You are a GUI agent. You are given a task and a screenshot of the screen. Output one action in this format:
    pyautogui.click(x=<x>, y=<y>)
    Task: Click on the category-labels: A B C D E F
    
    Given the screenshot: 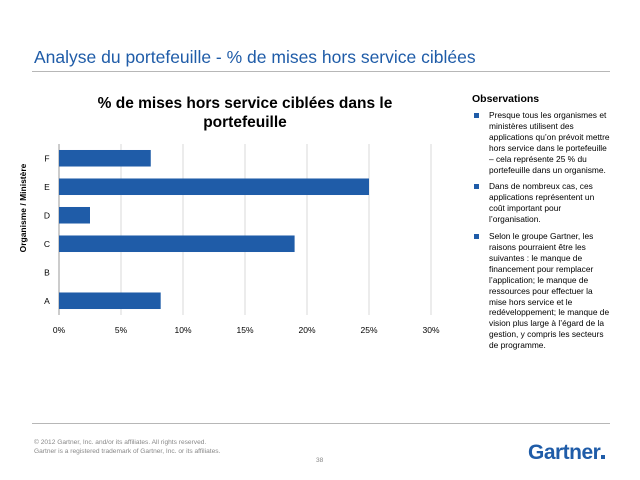 What is the action you would take?
    pyautogui.click(x=47, y=229)
    